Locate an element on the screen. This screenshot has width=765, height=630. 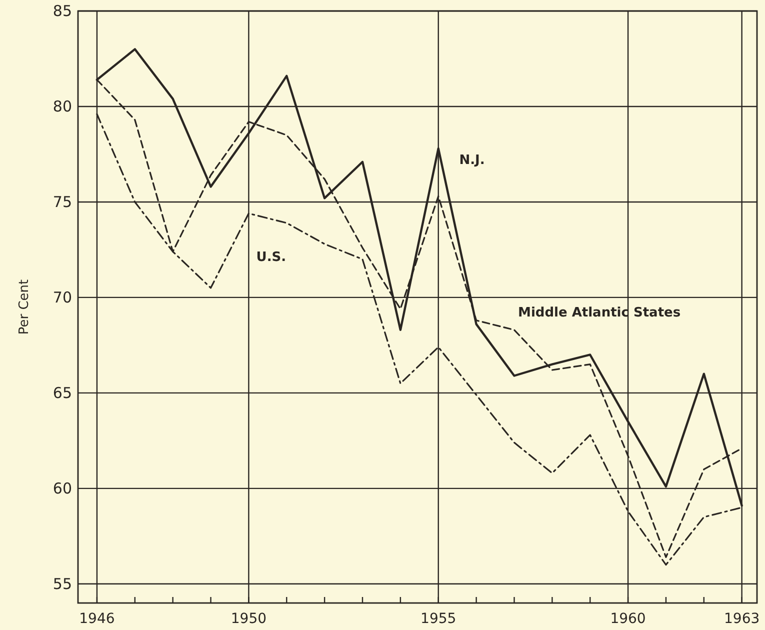
y-axis-title: Per Cent is located at coordinates (24, 307).